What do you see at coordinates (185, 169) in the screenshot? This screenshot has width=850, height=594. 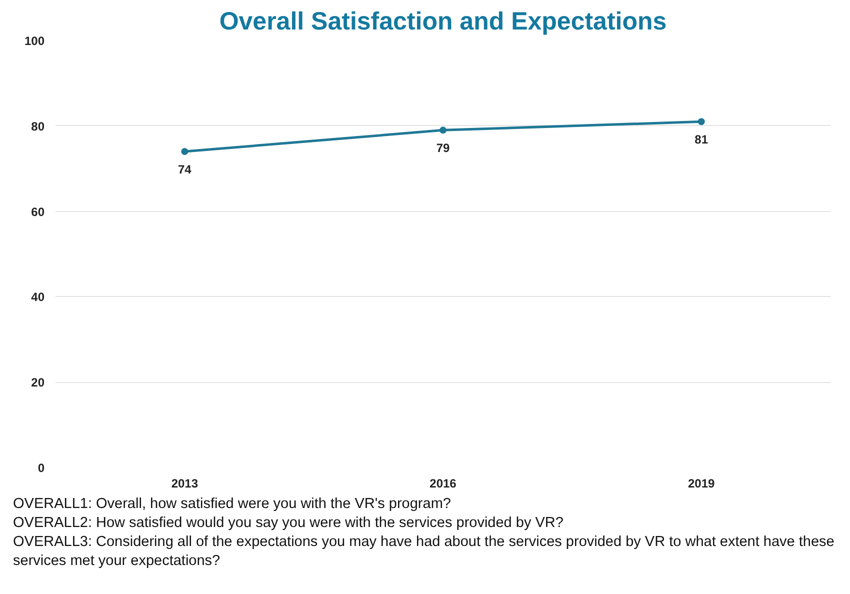 I see `data-label: 74` at bounding box center [185, 169].